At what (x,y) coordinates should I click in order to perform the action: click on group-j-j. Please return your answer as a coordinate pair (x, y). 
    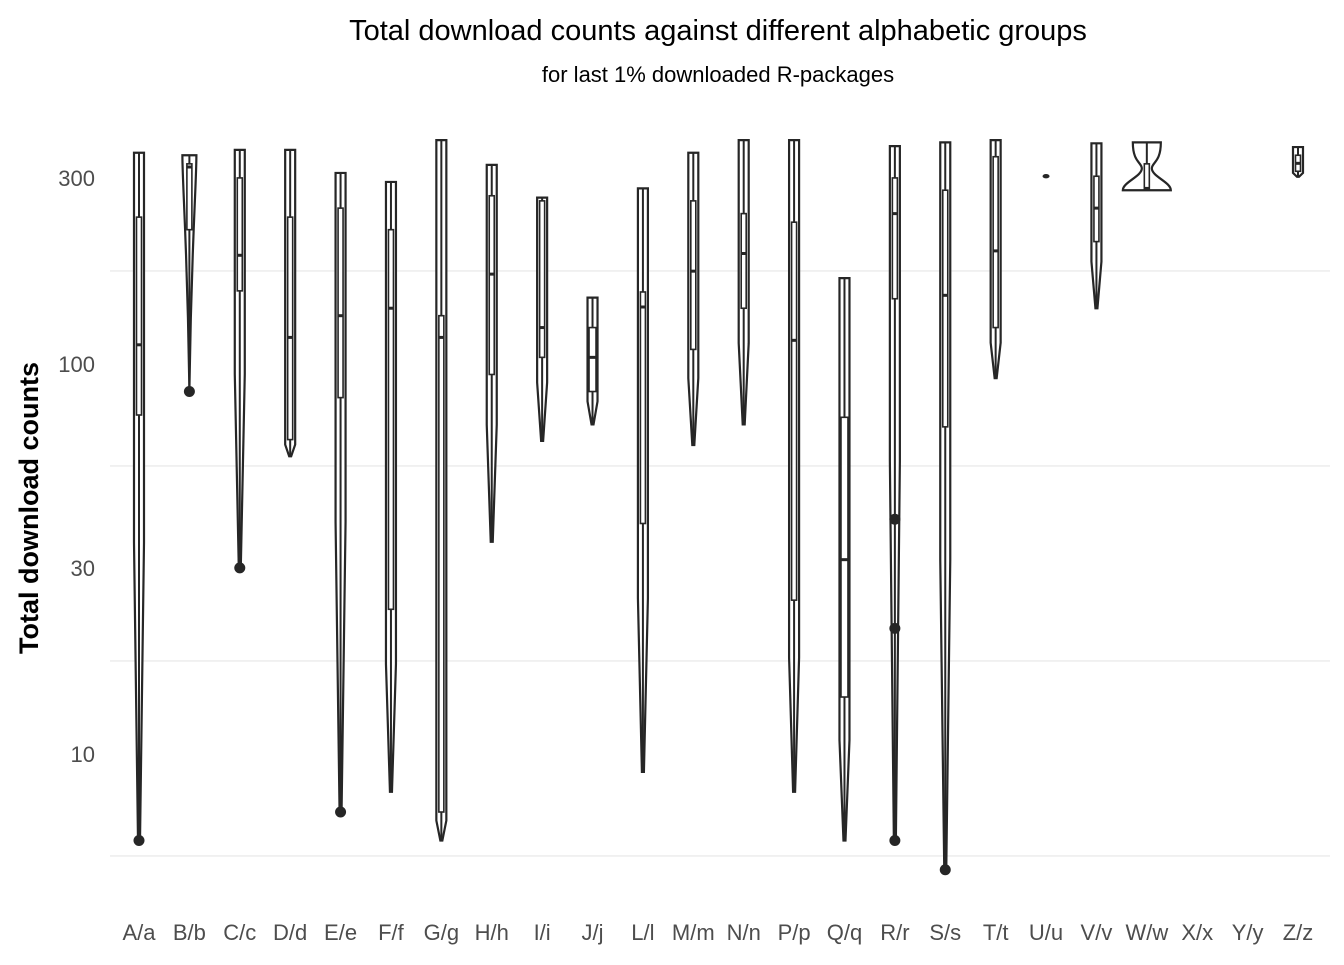
    Looking at the image, I should click on (592, 361).